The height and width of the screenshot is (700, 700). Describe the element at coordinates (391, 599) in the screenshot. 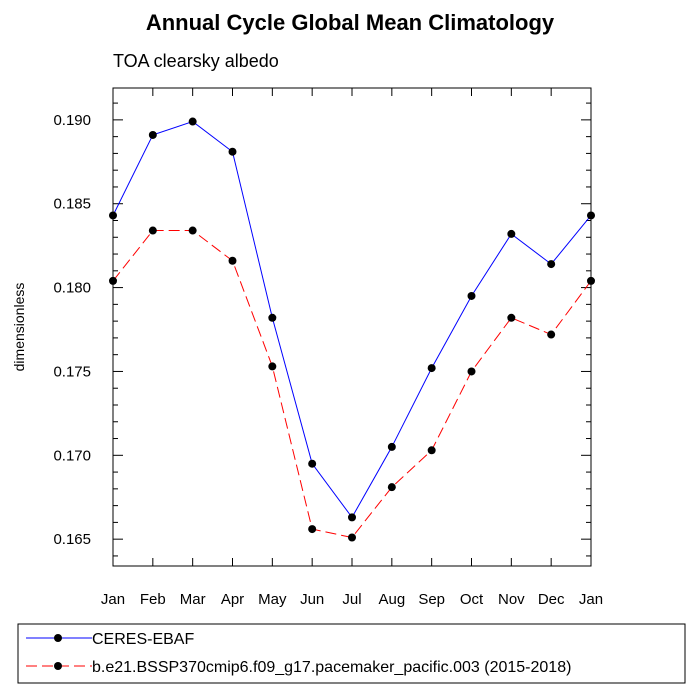

I see `x-tick-label: Aug` at that location.